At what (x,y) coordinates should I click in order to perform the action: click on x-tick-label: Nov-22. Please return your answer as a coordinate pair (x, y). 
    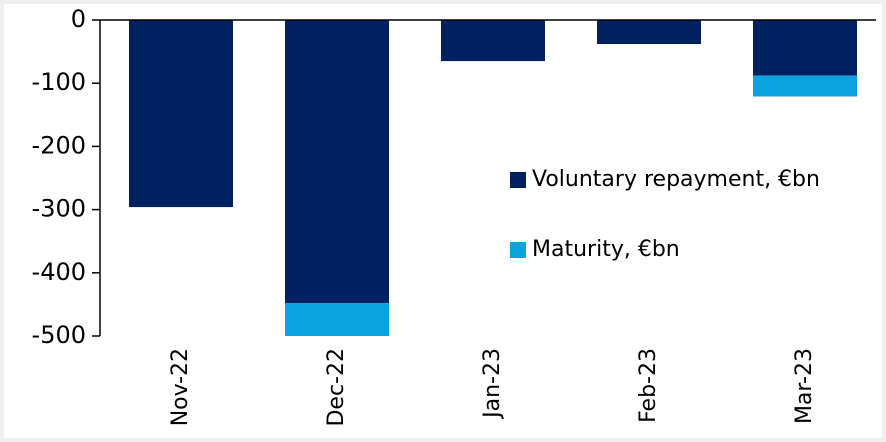
    Looking at the image, I should click on (180, 387).